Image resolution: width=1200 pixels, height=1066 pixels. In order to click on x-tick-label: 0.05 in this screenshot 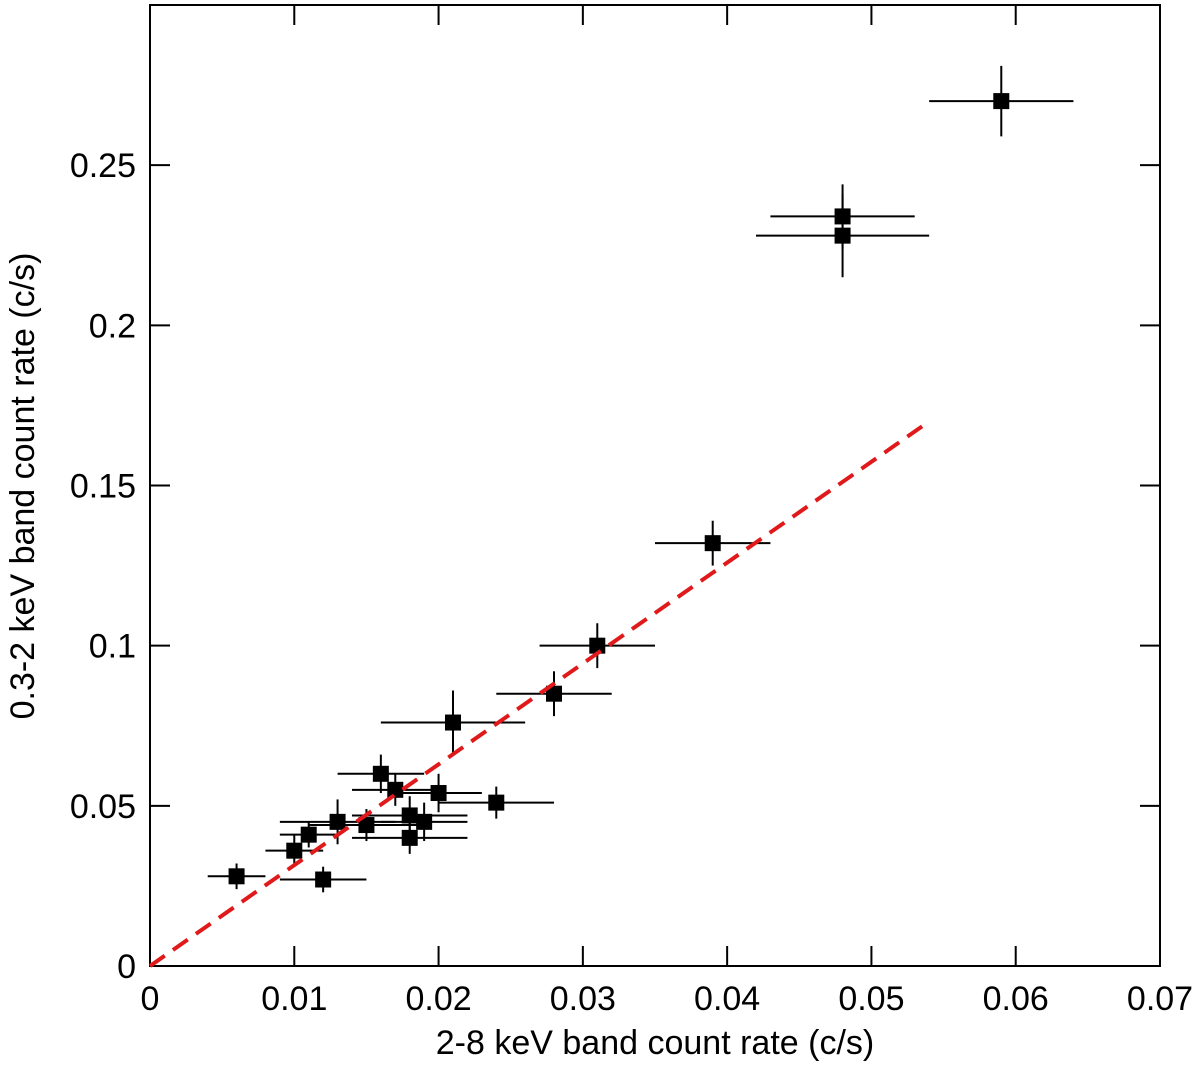, I will do `click(871, 999)`.